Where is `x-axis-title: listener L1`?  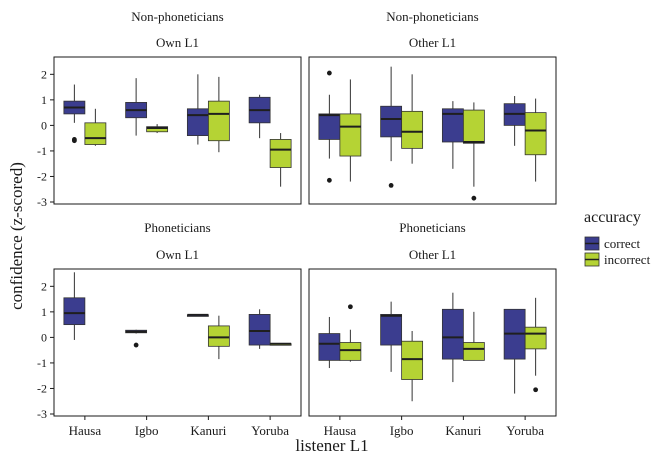 x-axis-title: listener L1 is located at coordinates (331, 445).